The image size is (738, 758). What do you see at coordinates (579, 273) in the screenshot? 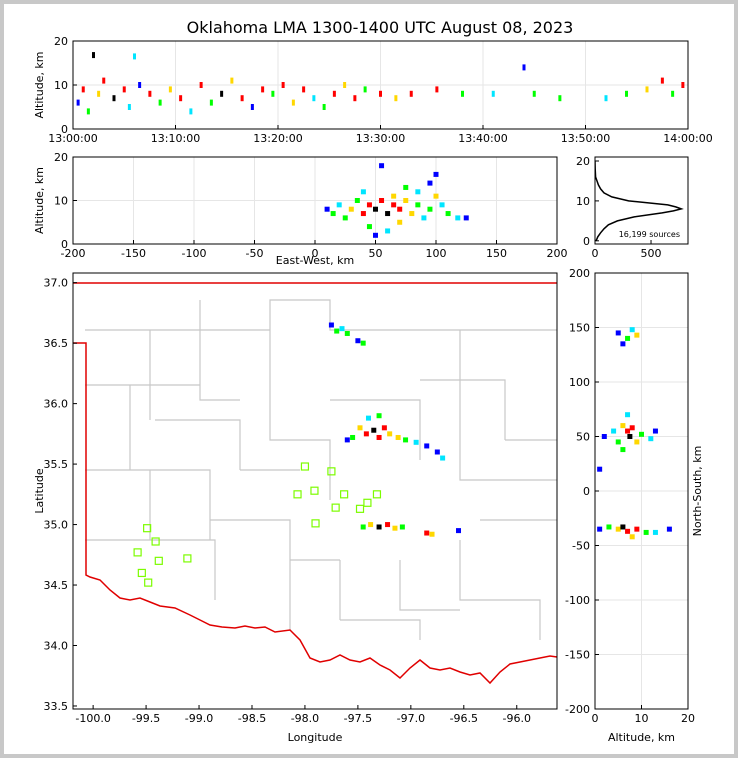
I see `y-tick-label: 200` at bounding box center [579, 273].